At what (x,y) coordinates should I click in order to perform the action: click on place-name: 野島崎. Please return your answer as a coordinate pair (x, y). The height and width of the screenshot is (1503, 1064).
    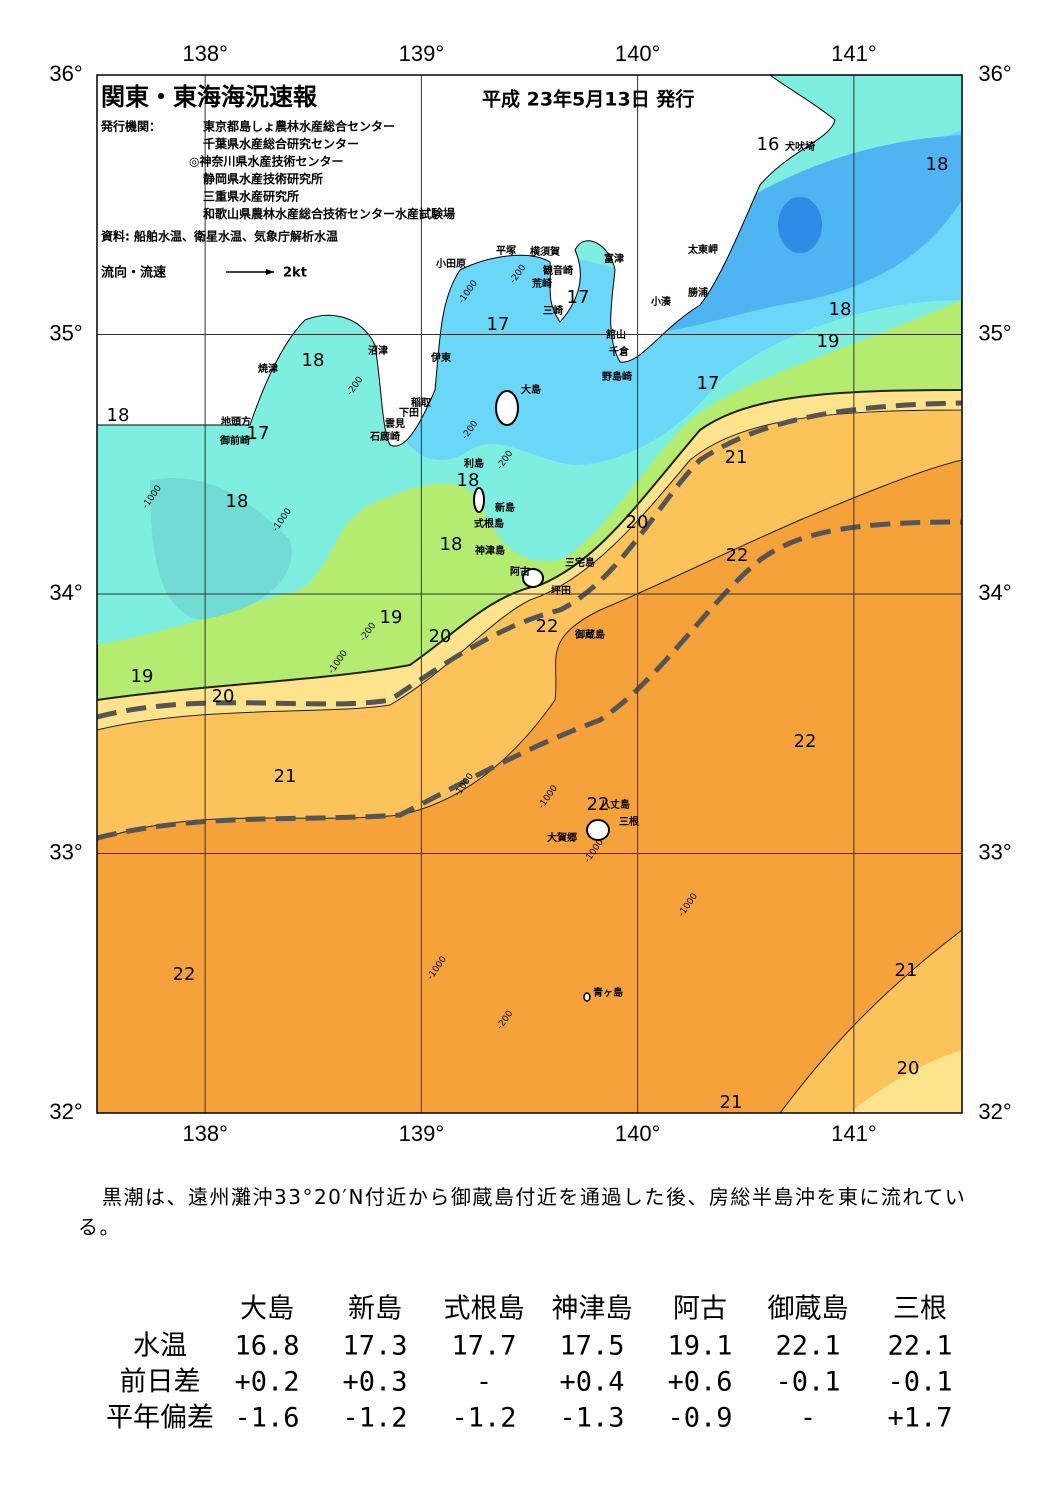
    Looking at the image, I should click on (617, 376).